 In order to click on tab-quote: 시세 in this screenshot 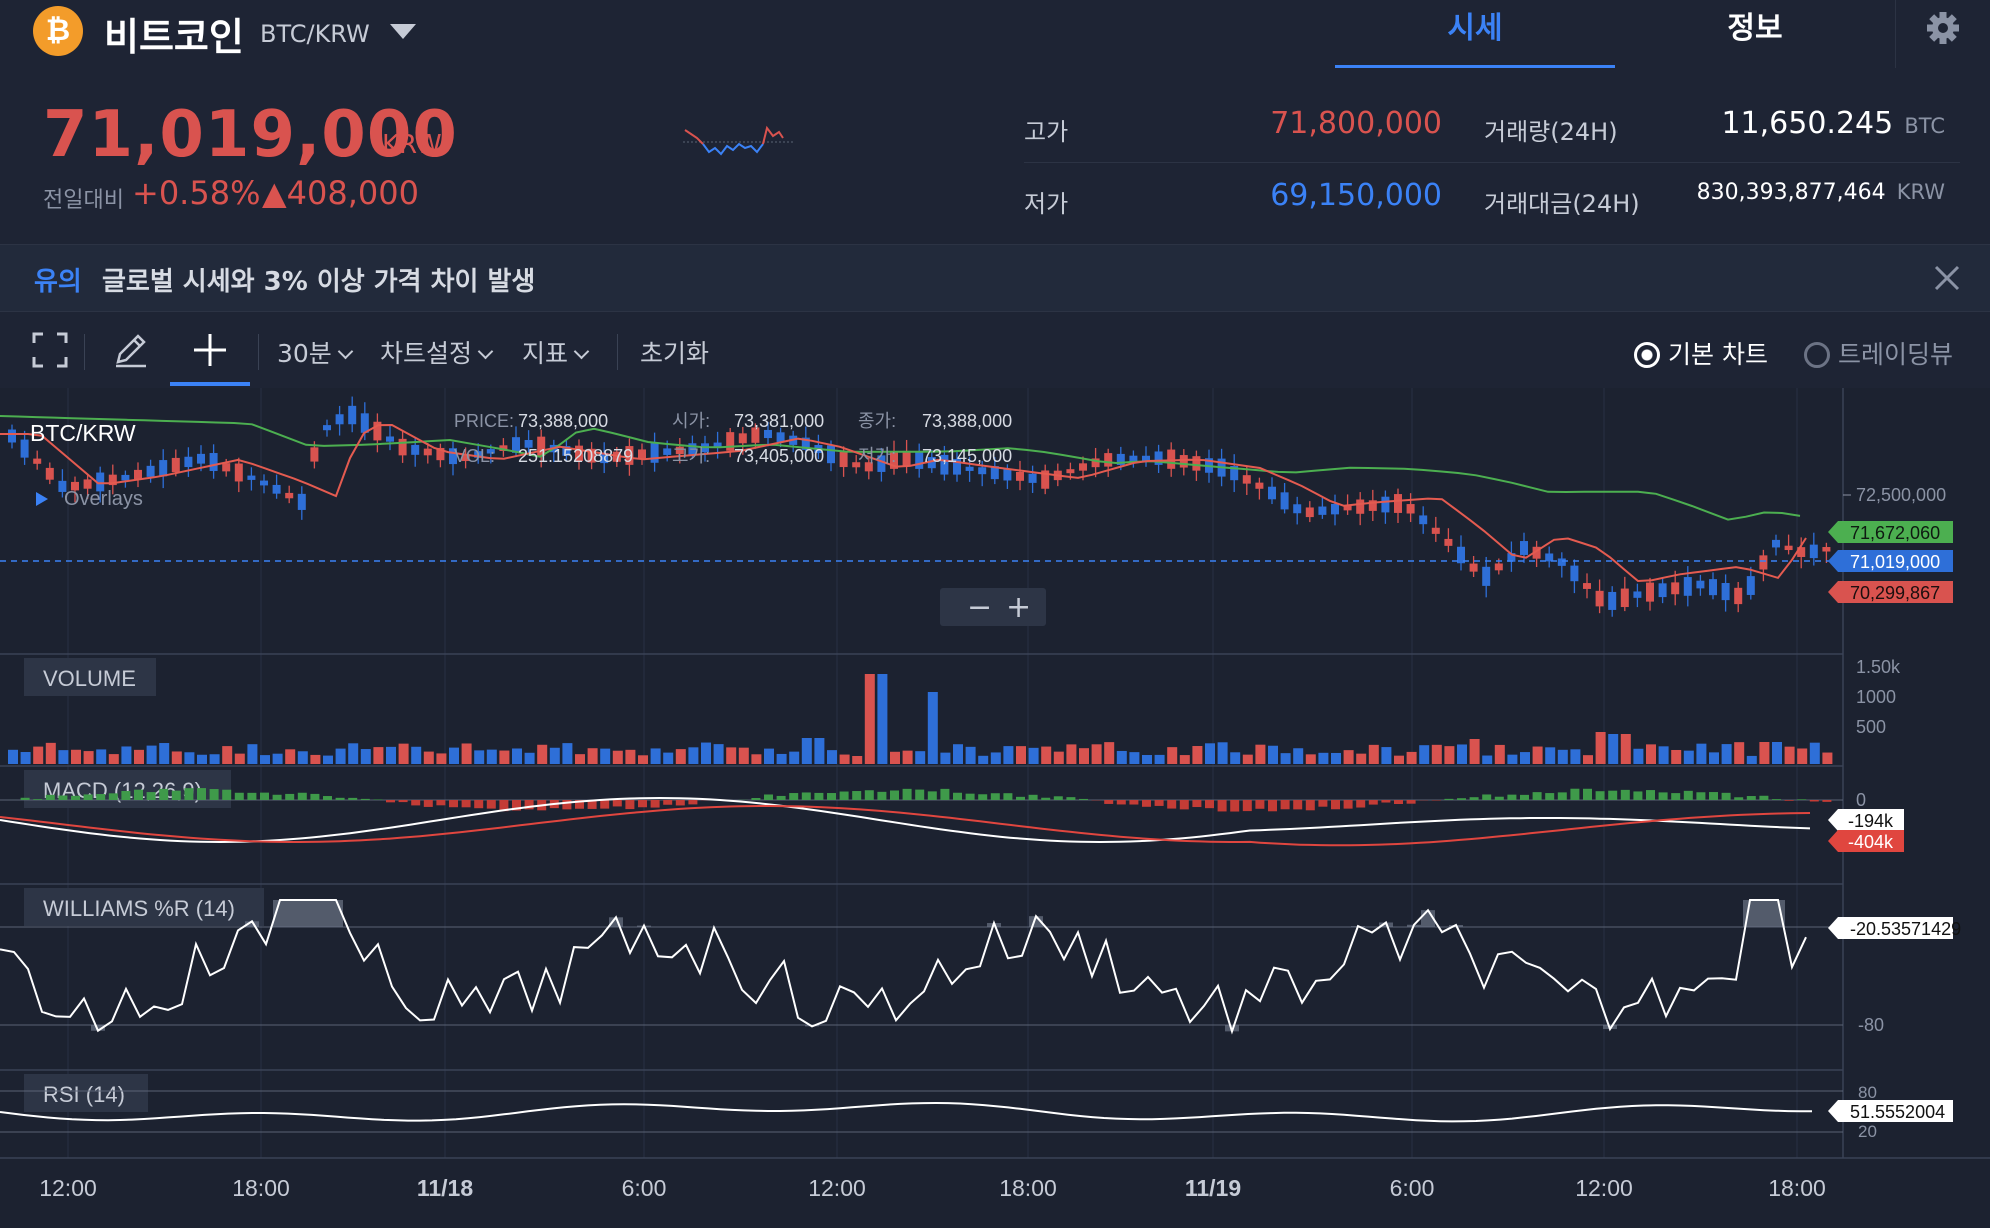, I will do `click(1475, 34)`.